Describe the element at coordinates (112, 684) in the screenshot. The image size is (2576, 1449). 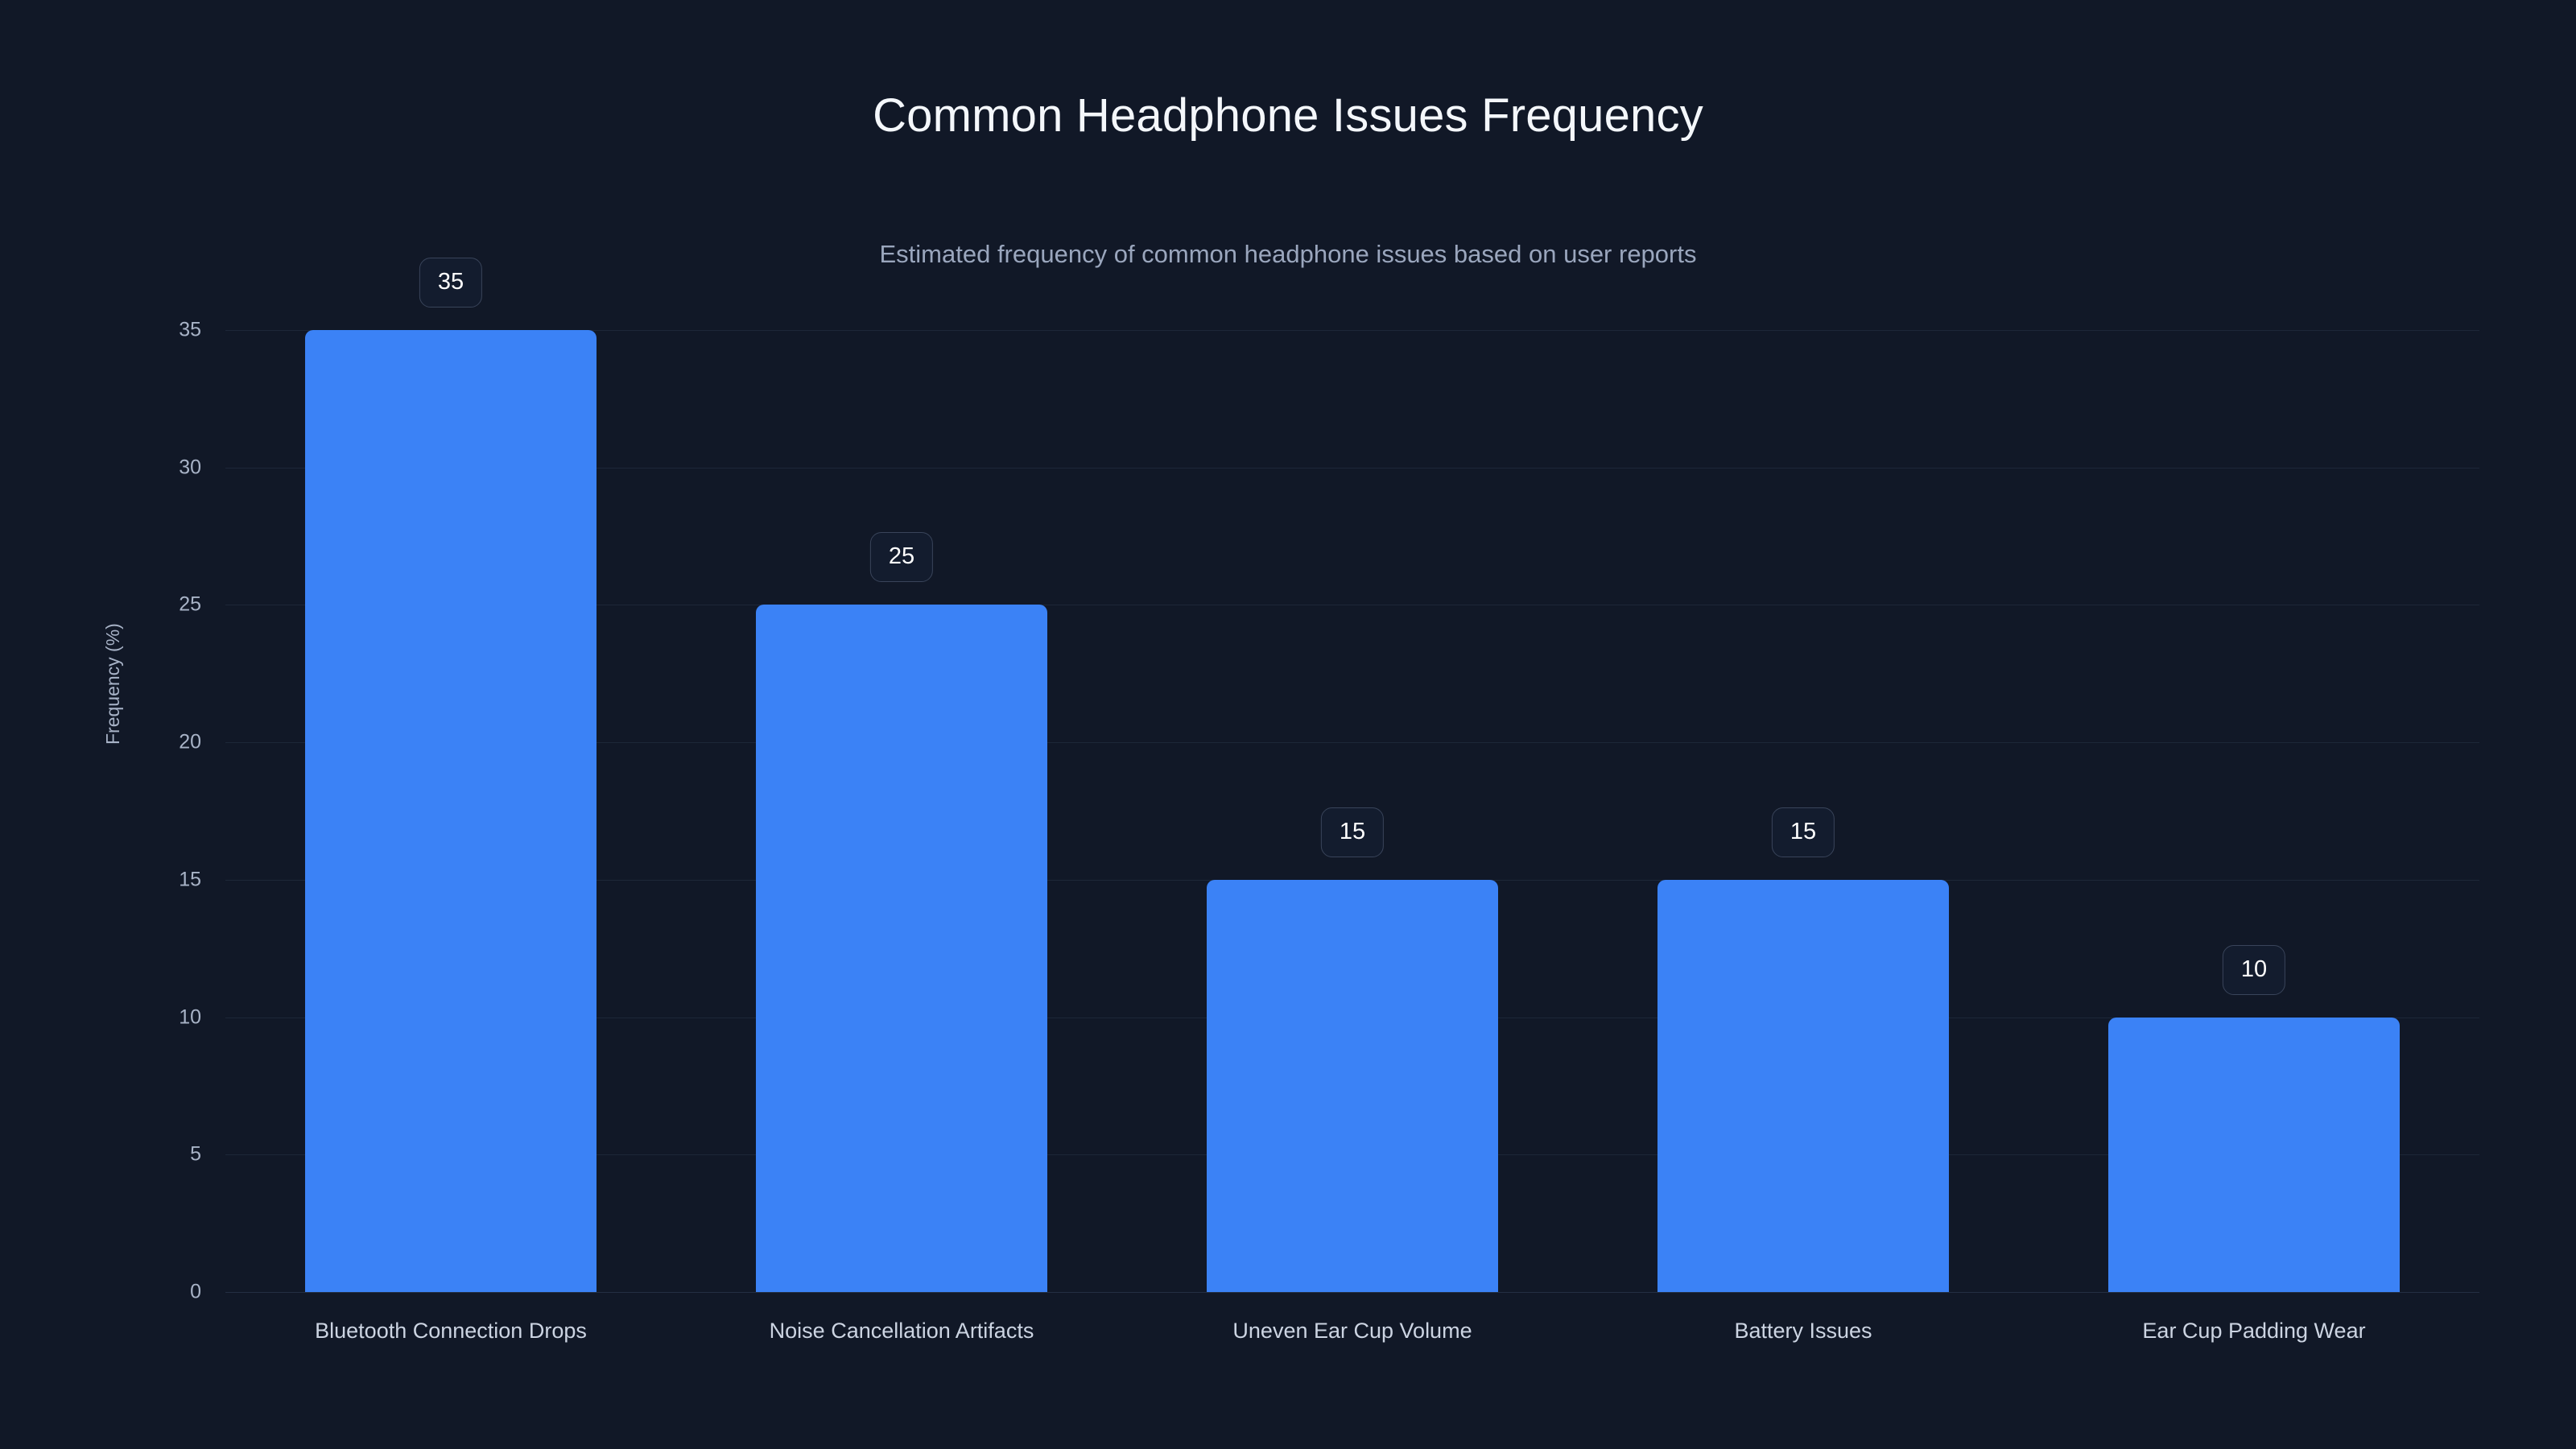
I see `y-axis-title: Frequency (%)` at that location.